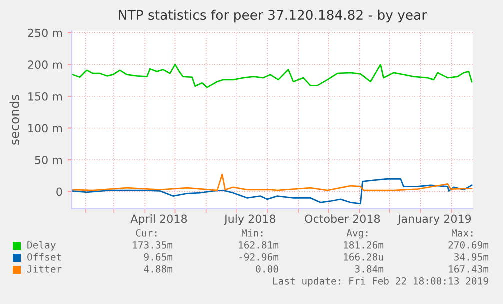 Image resolution: width=503 pixels, height=304 pixels. I want to click on y-tick-label: 200 m, so click(45, 65).